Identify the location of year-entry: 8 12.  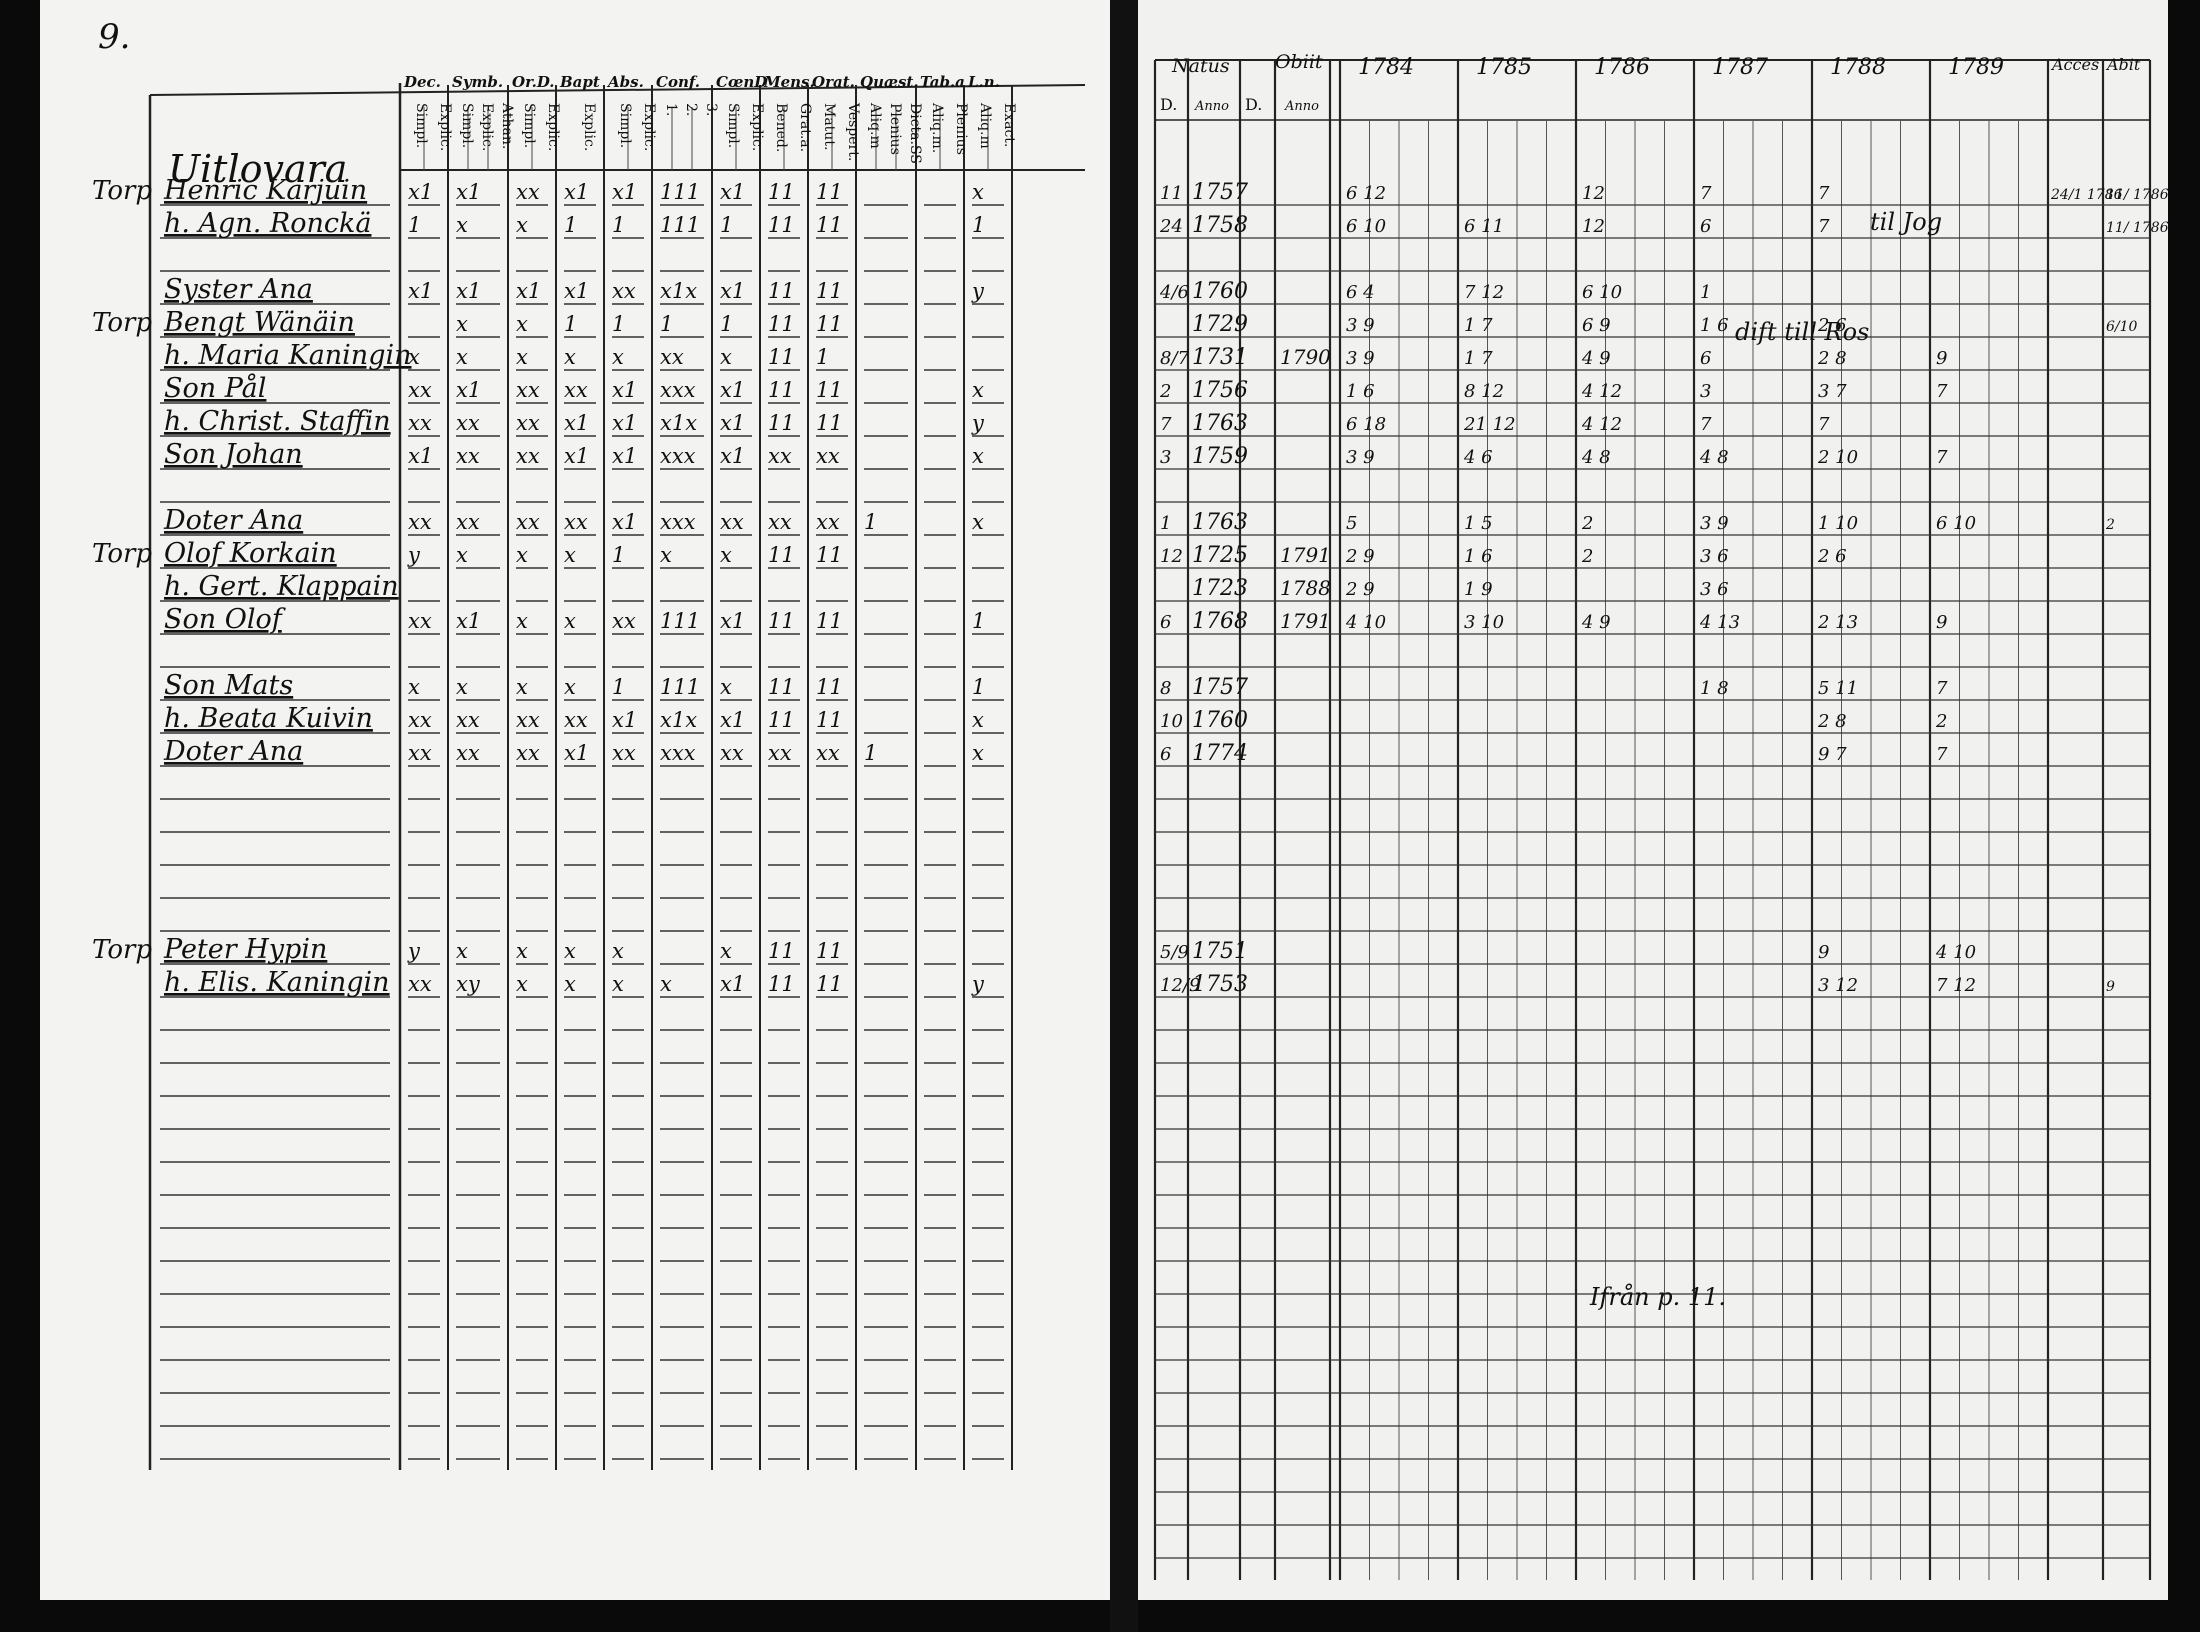
(1484, 391).